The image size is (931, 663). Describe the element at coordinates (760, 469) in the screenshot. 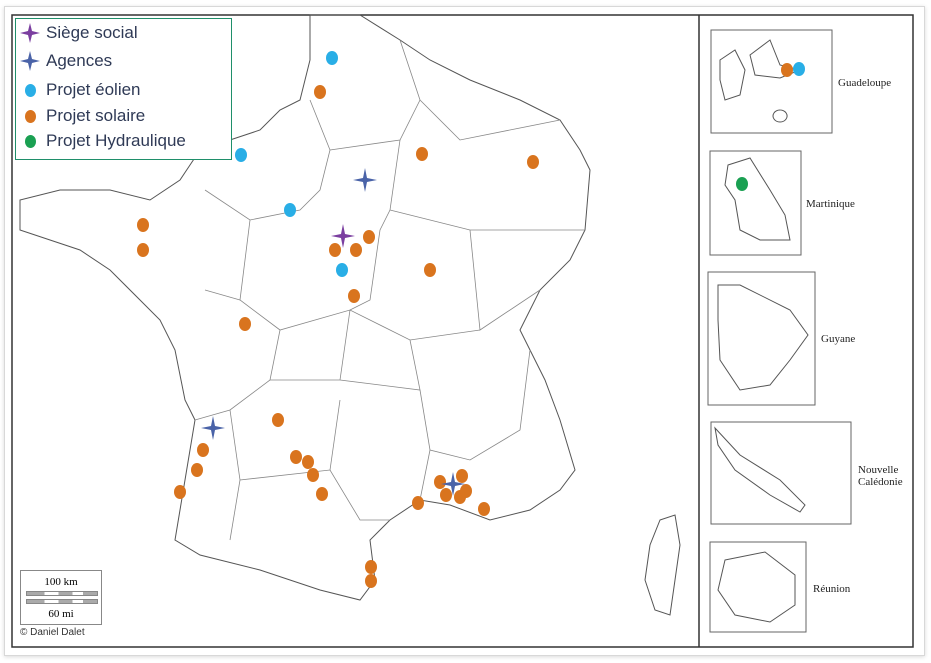

I see `nouvelle-caledonie-shape` at that location.